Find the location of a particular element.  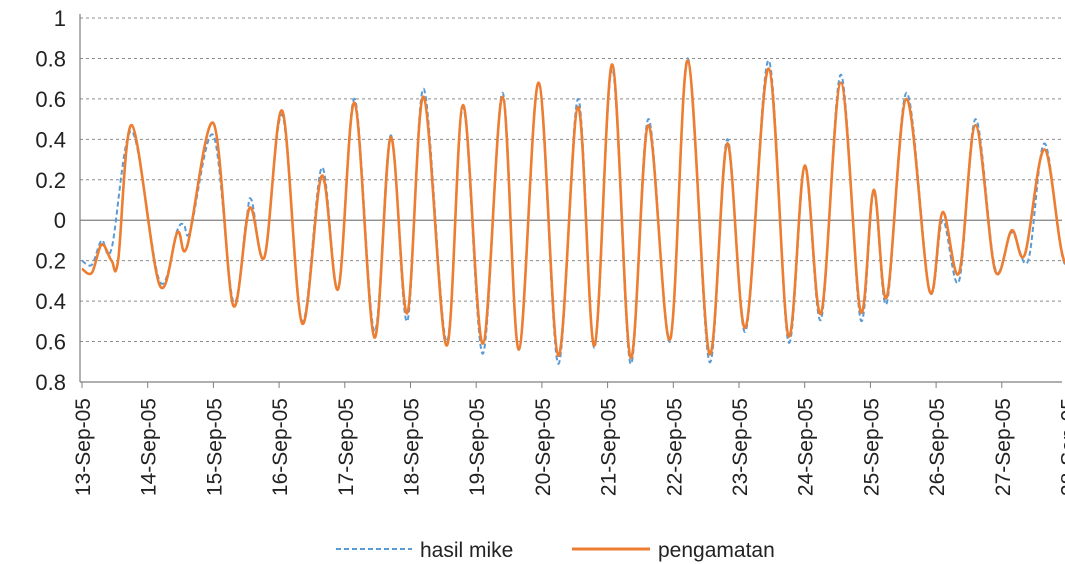

x-tick-label: 20-Sep-05 is located at coordinates (543, 447).